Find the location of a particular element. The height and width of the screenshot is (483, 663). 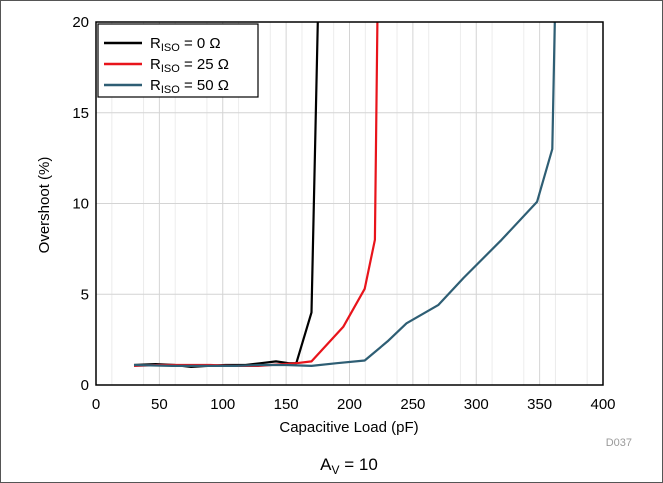

x-tick-label: 300 is located at coordinates (476, 404).